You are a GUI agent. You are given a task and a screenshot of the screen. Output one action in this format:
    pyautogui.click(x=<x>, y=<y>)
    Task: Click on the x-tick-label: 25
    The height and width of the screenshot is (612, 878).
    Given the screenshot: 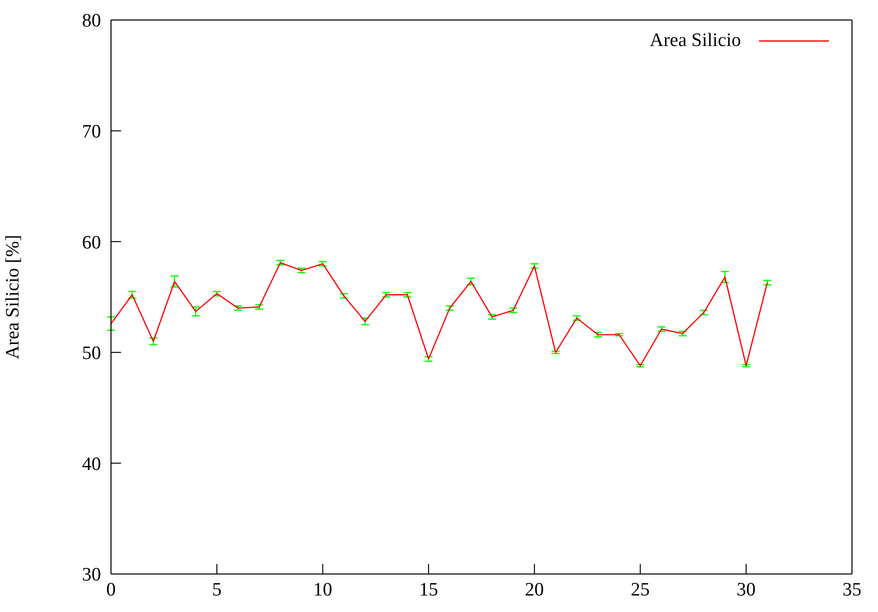 What is the action you would take?
    pyautogui.click(x=640, y=589)
    